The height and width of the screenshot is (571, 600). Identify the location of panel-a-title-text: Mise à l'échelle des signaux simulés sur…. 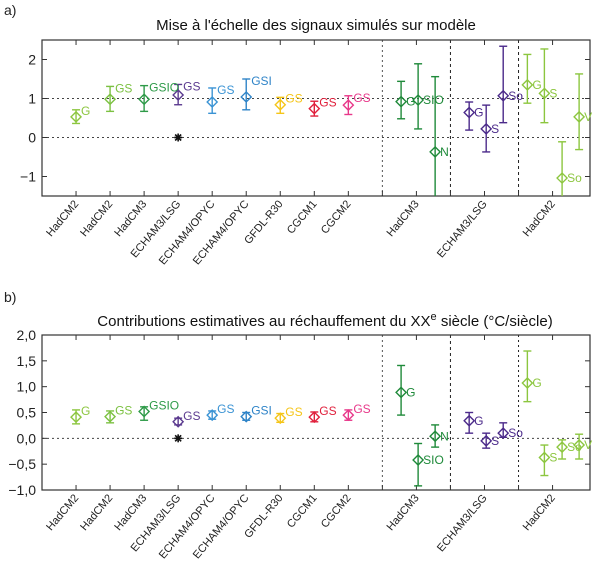
(316, 25).